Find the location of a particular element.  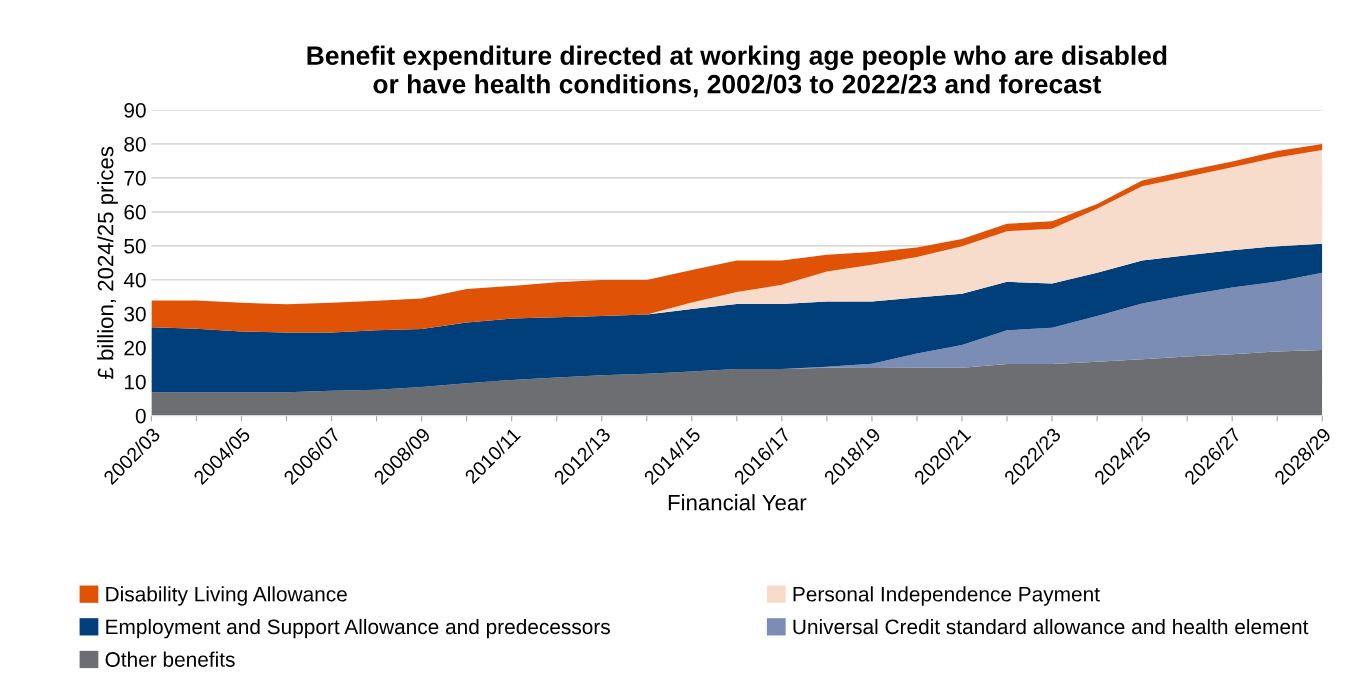

legend-label: Other benefits is located at coordinates (170, 659).